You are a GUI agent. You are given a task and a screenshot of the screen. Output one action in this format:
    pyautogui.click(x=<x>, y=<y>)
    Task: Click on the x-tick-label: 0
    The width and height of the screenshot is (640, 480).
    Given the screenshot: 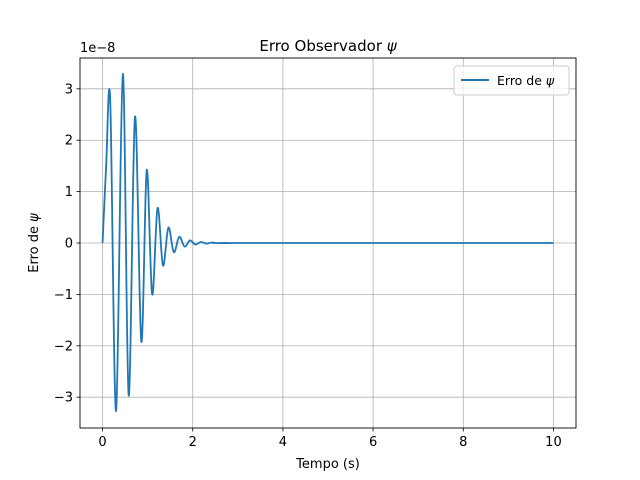 What is the action you would take?
    pyautogui.click(x=102, y=442)
    